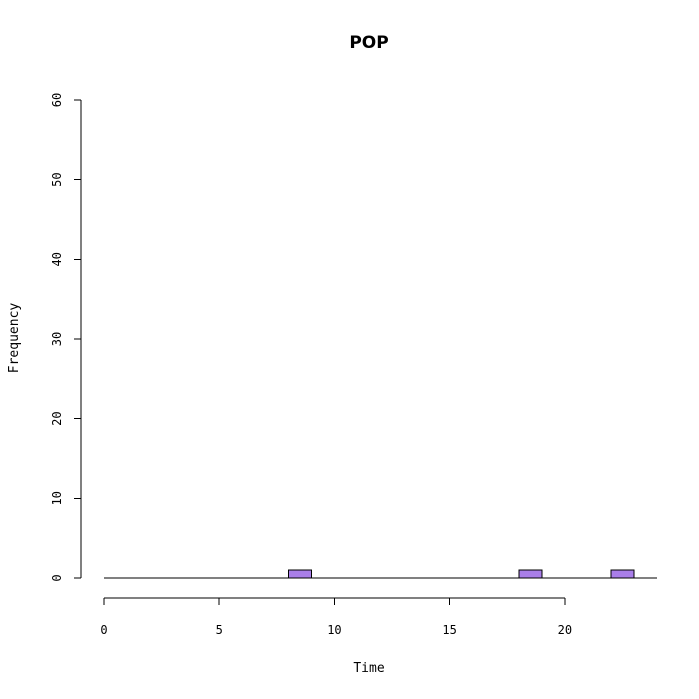 This screenshot has width=699, height=699. I want to click on x-tick-label: 0, so click(103, 630).